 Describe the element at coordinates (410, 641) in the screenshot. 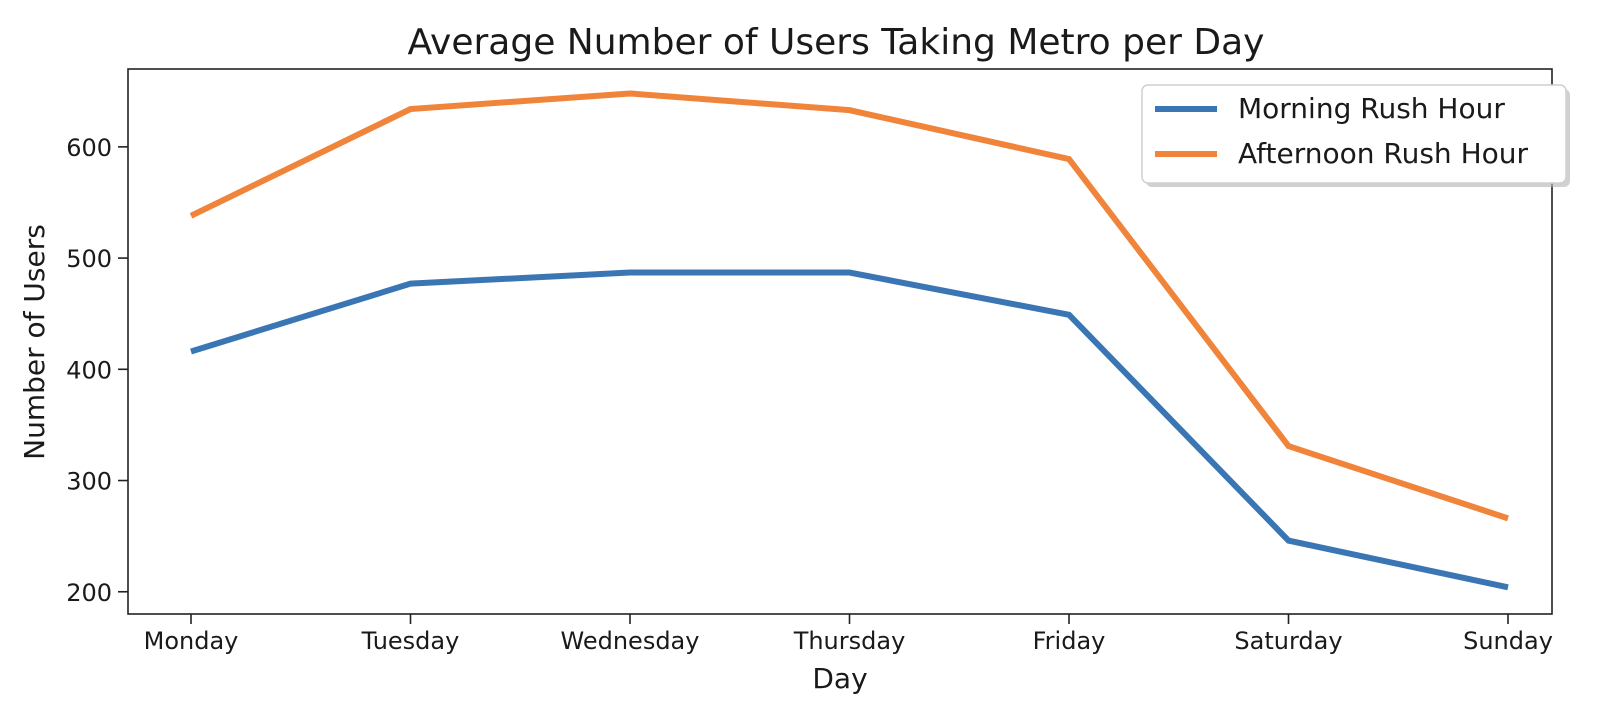

I see `x-tick-label-tuesday: Tuesday` at that location.